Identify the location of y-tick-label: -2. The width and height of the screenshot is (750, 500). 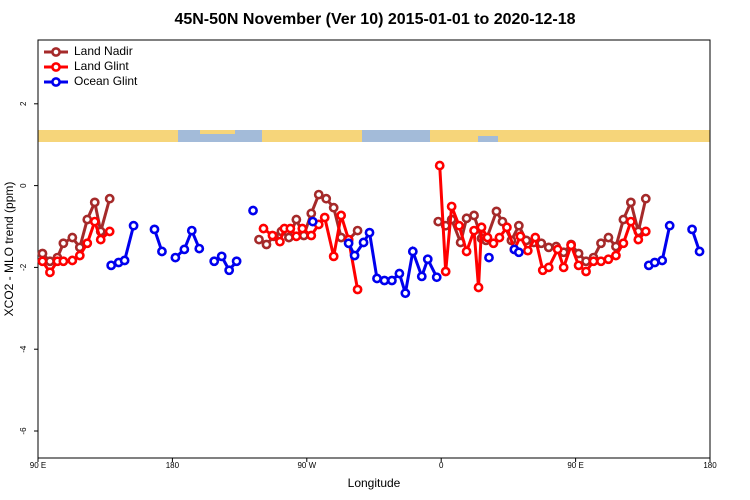
(23, 267).